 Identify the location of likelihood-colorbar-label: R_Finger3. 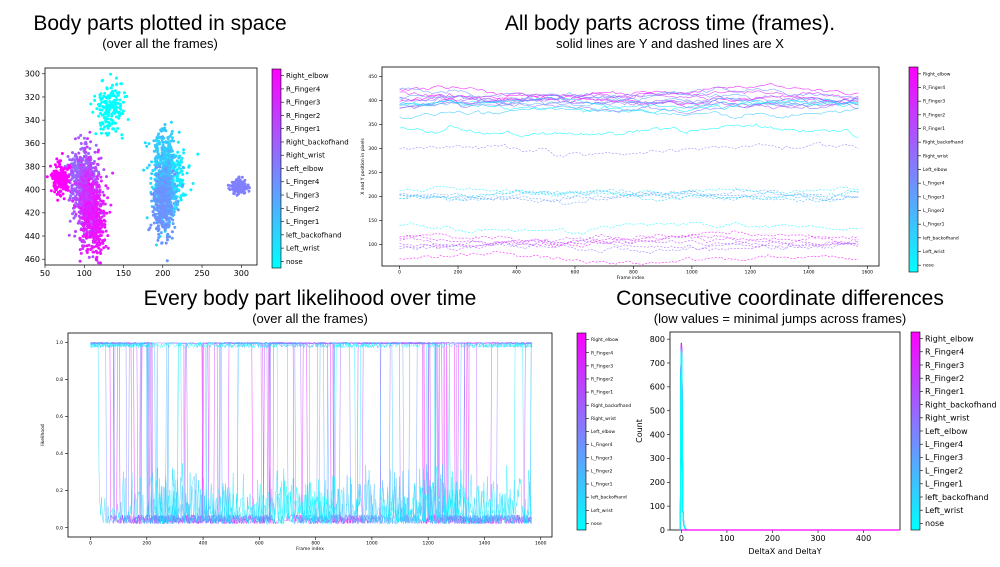
(602, 366).